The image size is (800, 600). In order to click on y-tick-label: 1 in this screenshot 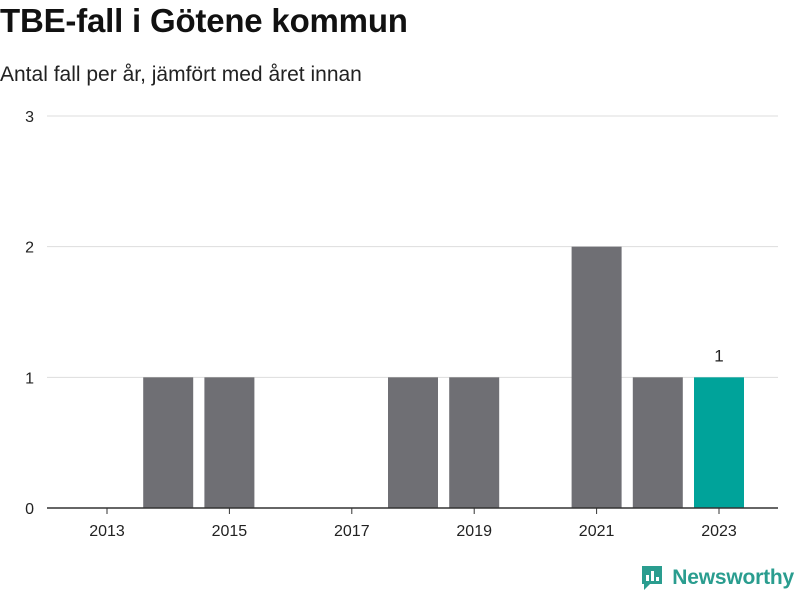, I will do `click(29, 378)`.